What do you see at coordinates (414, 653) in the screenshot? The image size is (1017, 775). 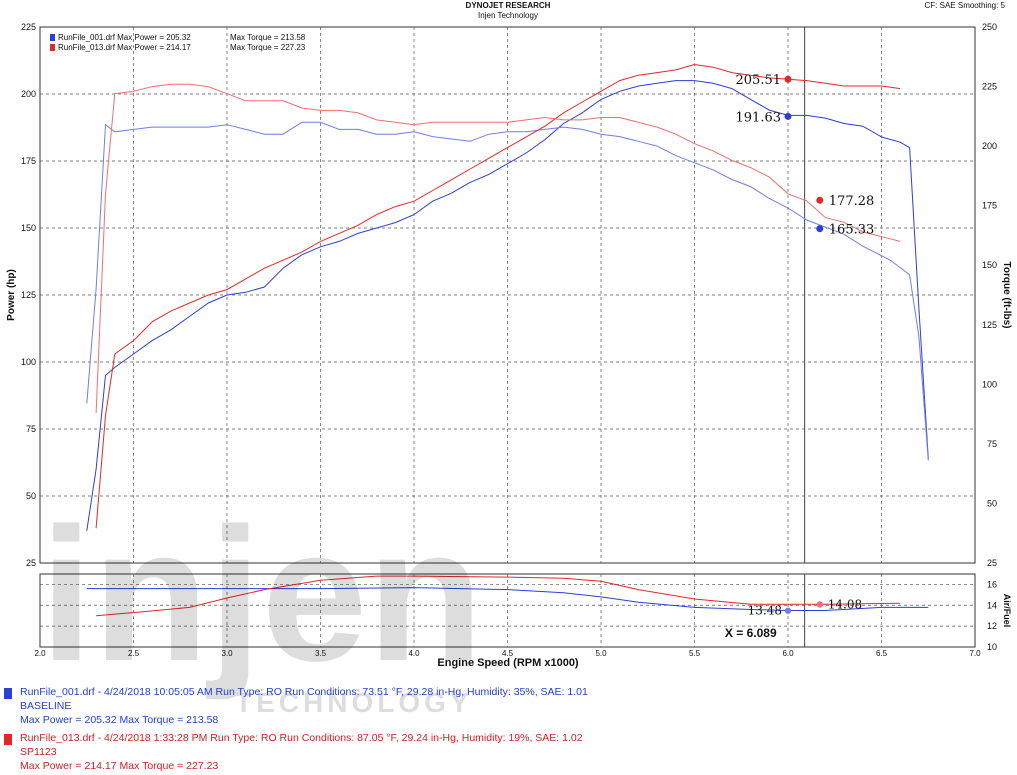 I see `x-tick-label: 4.0` at bounding box center [414, 653].